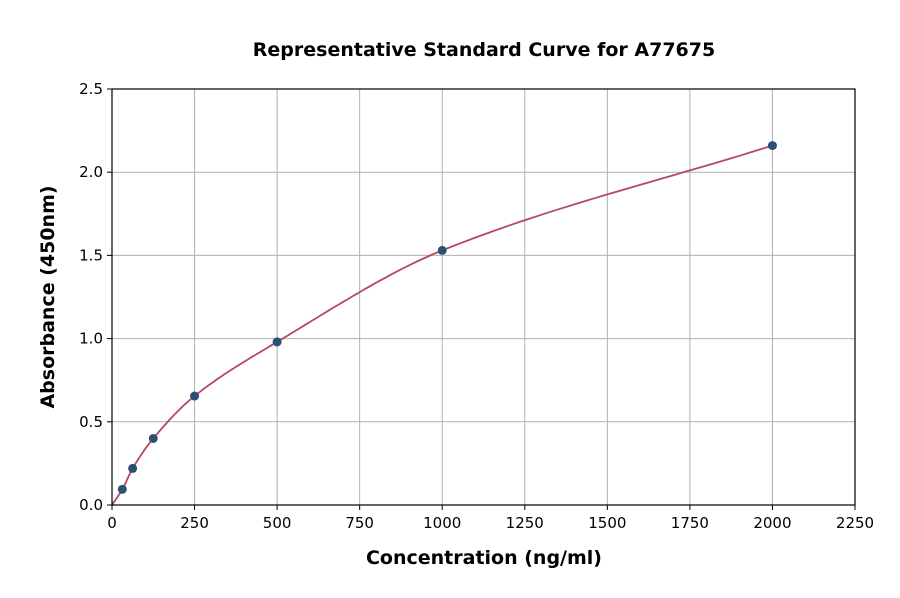 The image size is (900, 598). I want to click on y-tick-label: 2.5, so click(91, 89).